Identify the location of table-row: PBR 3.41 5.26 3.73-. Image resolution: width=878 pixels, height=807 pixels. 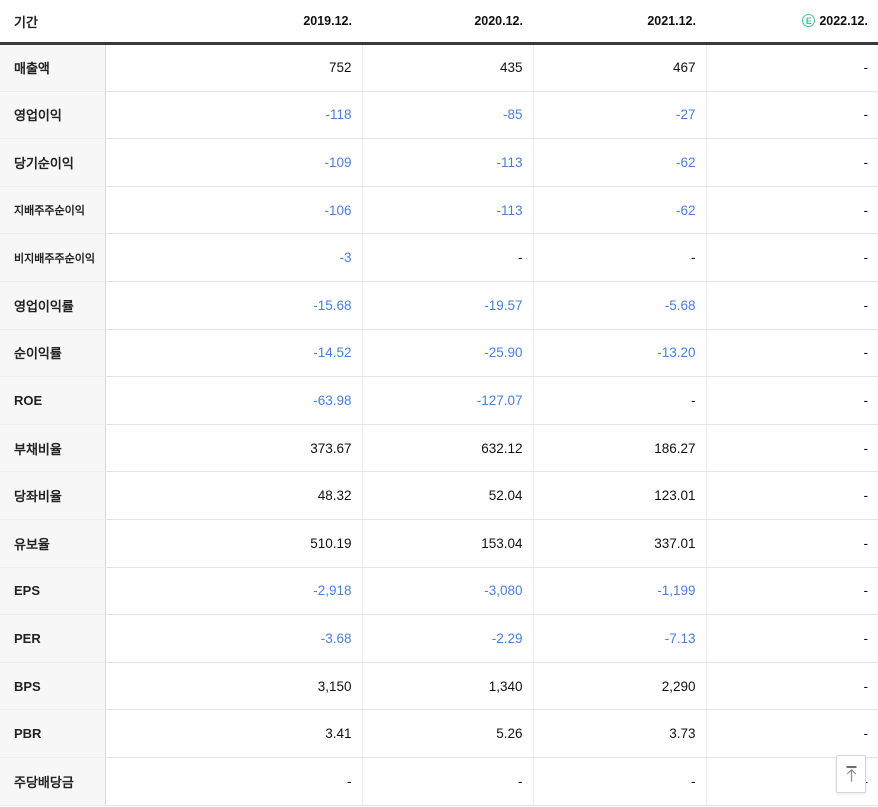
(439, 733).